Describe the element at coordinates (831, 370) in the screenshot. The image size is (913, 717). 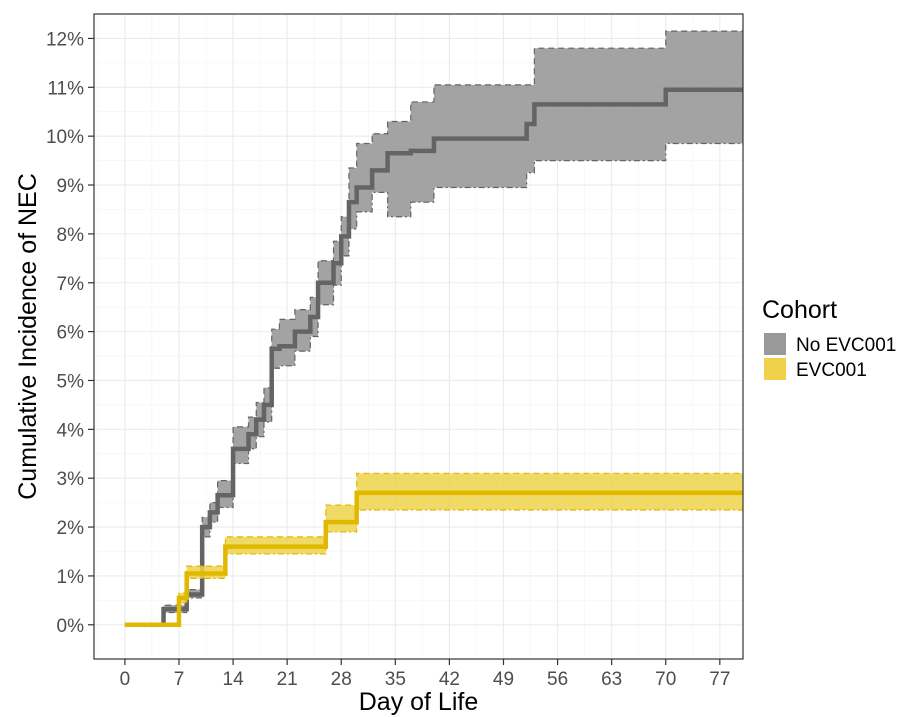
I see `legend-label-evc001: EVC001` at that location.